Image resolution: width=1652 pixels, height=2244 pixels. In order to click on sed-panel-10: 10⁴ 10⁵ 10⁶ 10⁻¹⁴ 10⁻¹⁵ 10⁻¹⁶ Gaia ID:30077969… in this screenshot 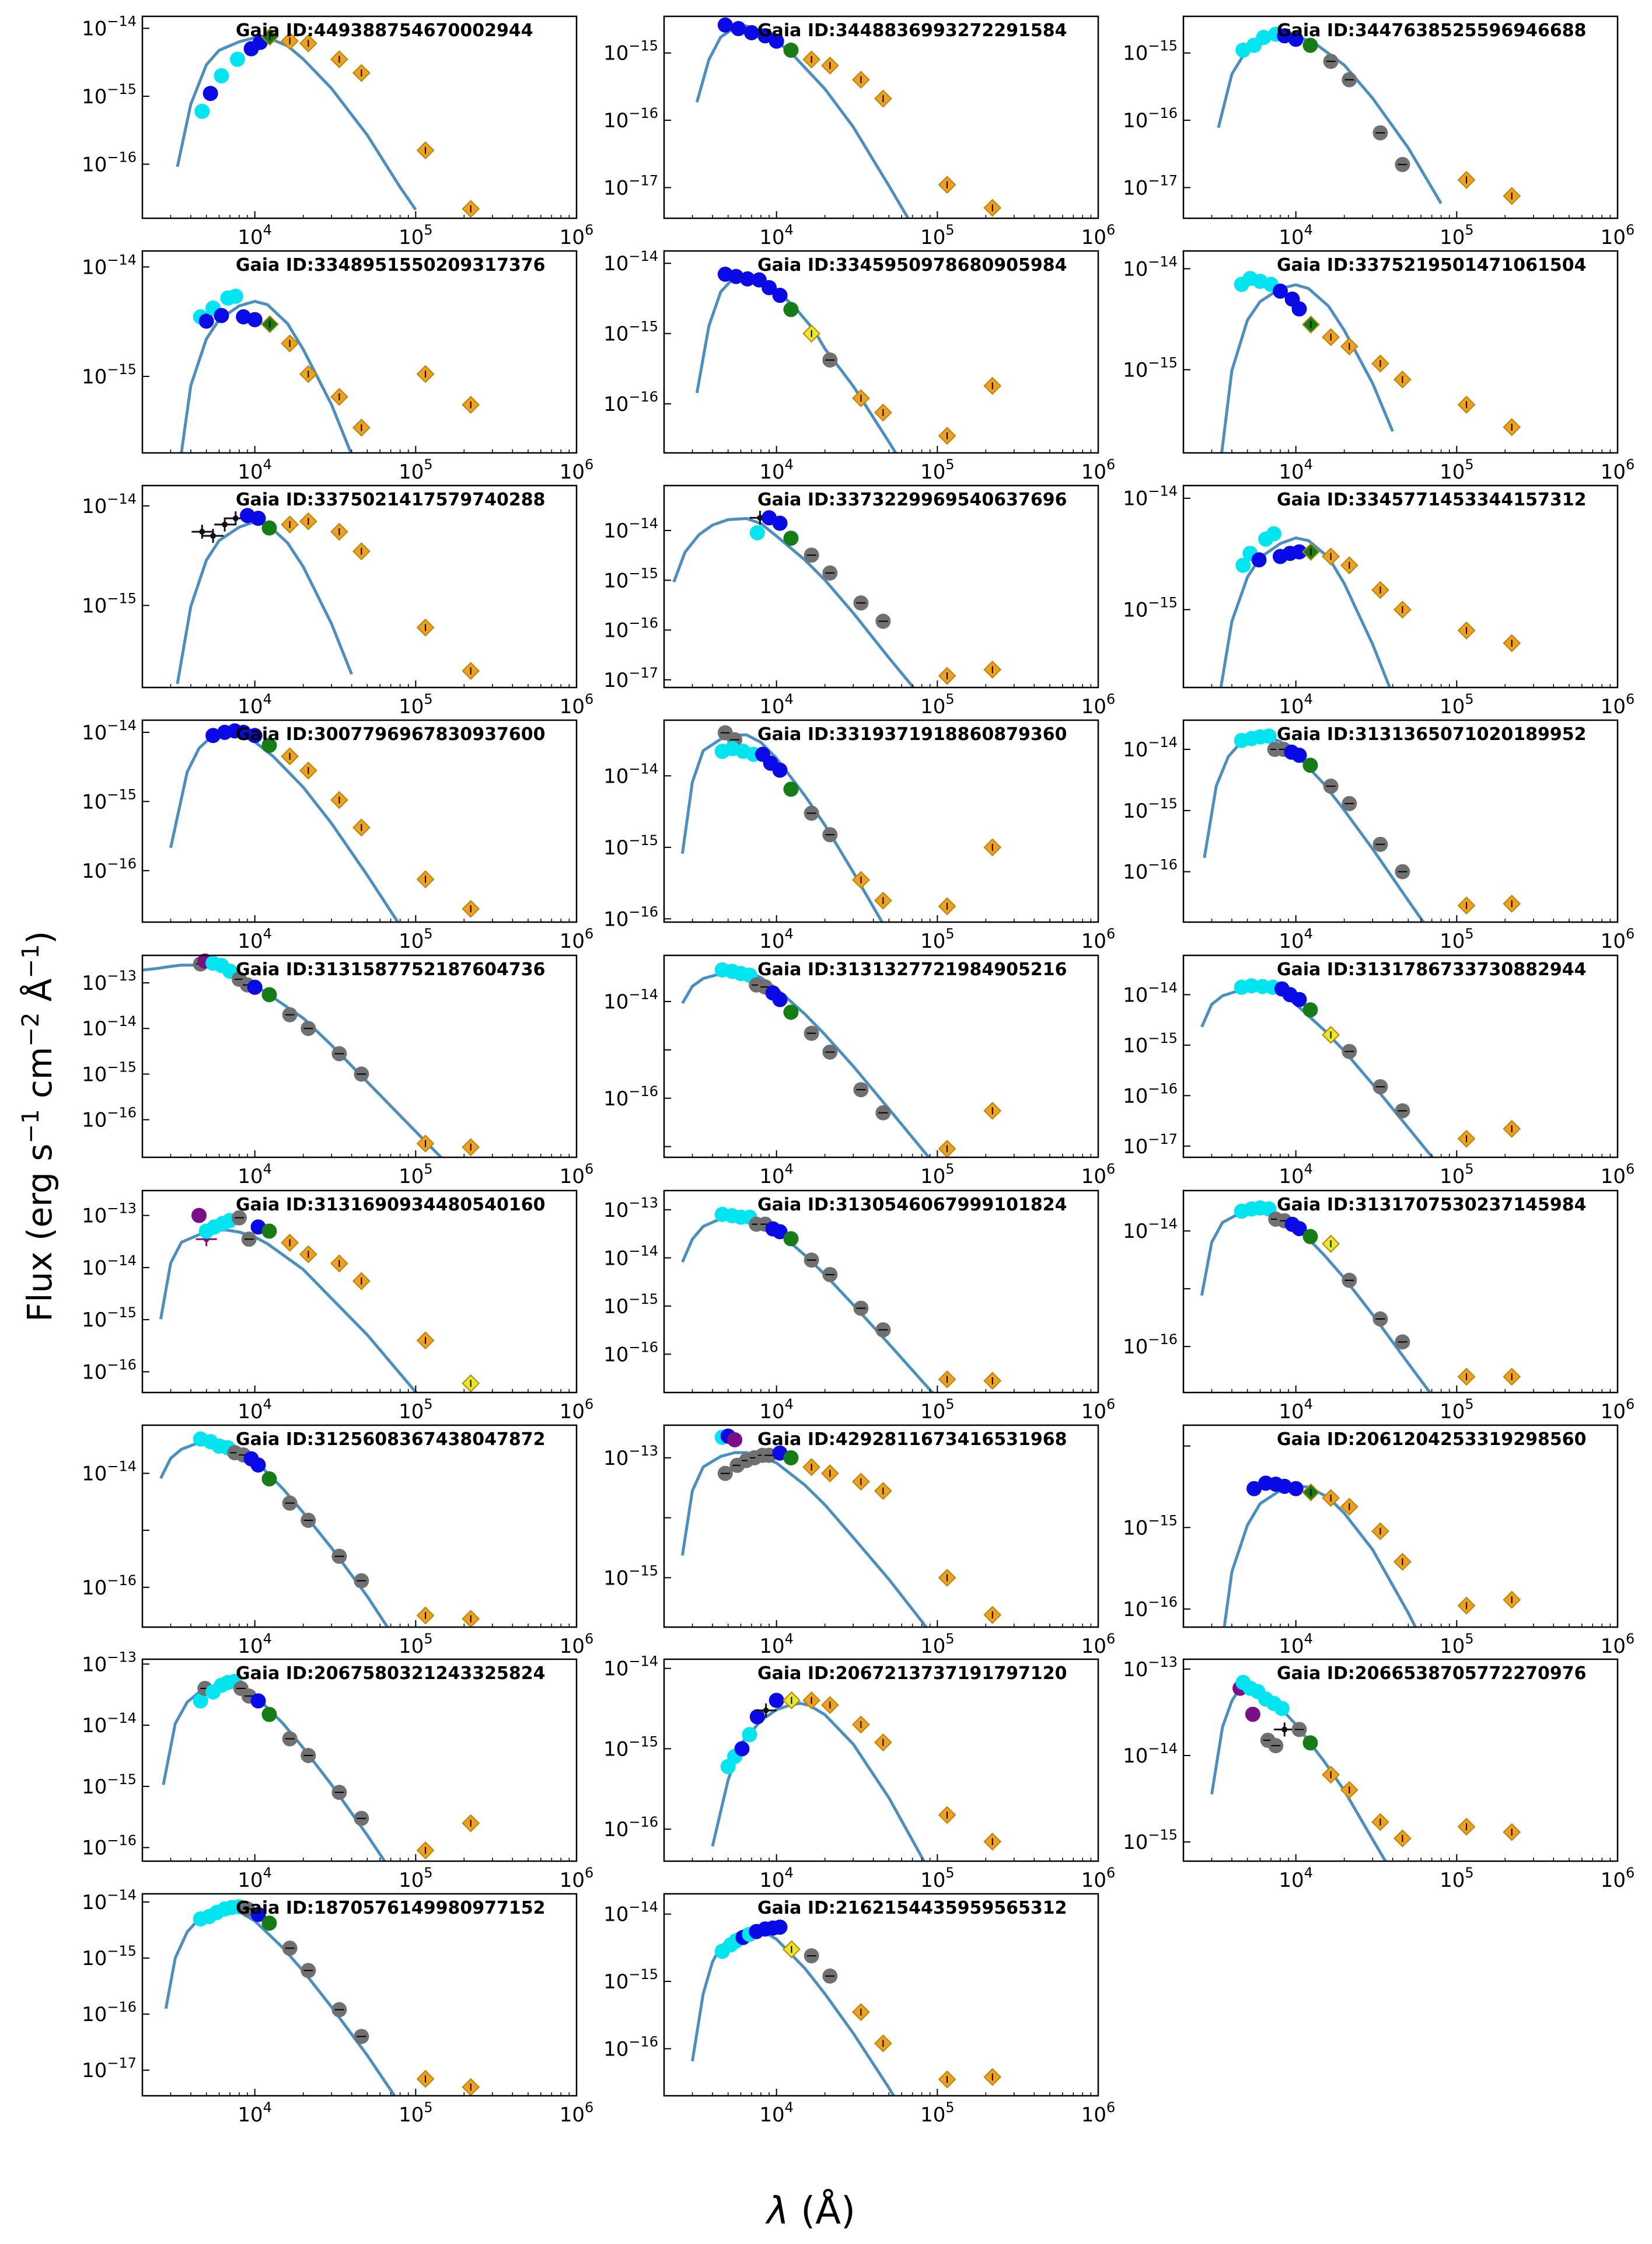, I will do `click(338, 835)`.